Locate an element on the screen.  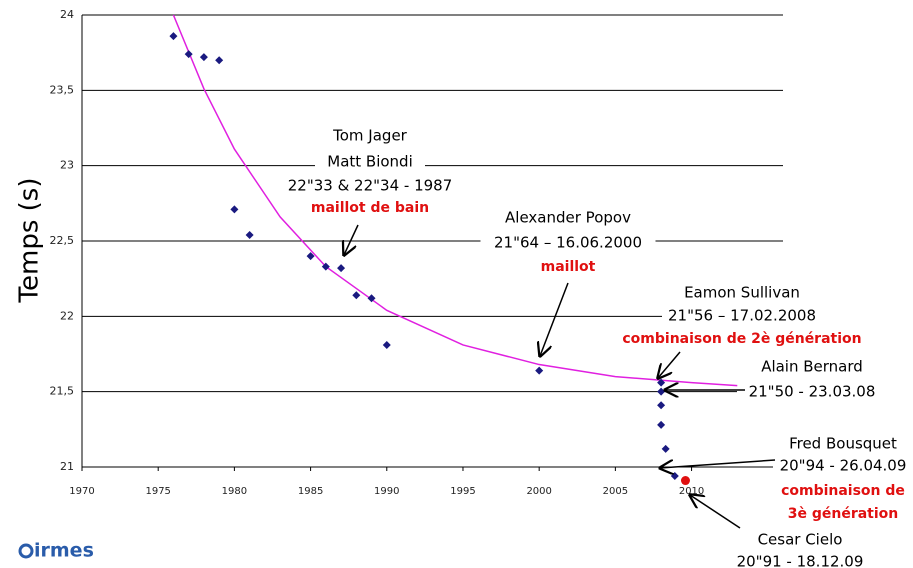
annotation: maillot de bain is located at coordinates (370, 208).